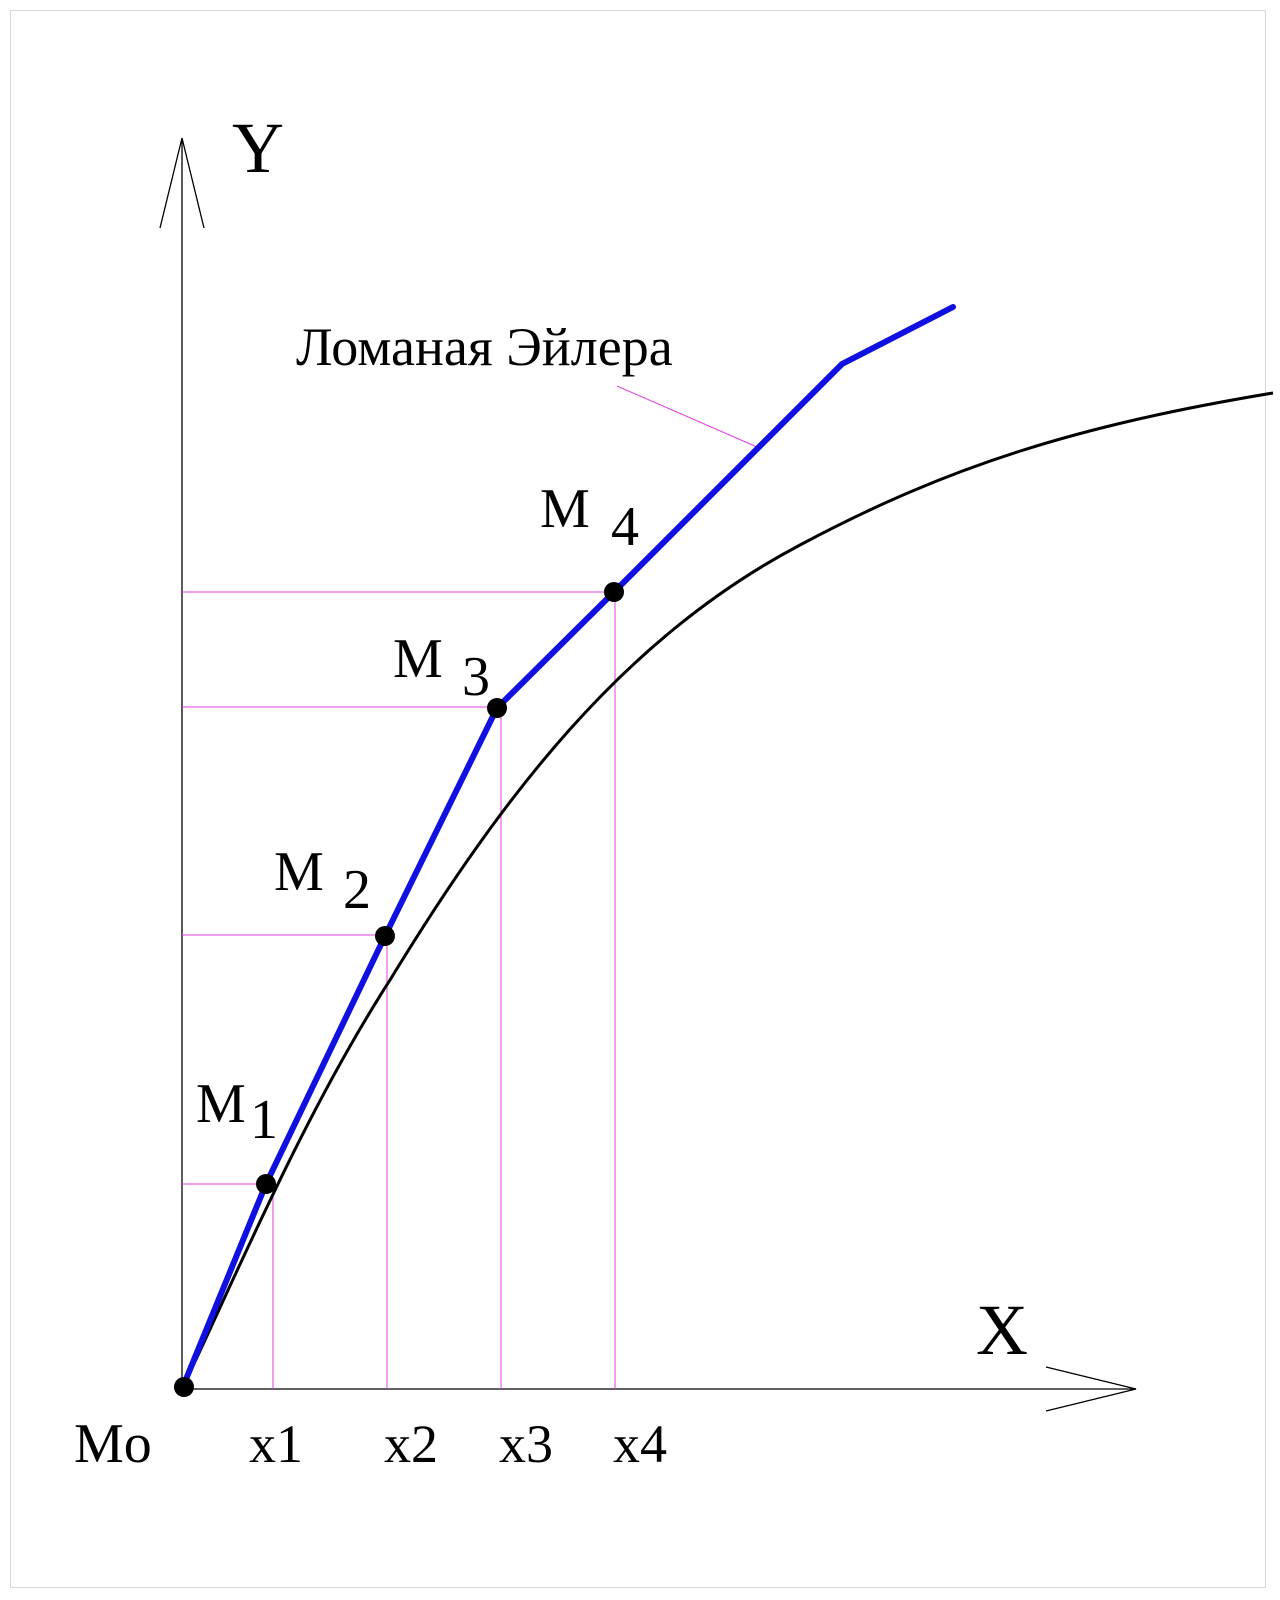 The height and width of the screenshot is (1600, 1280). I want to click on point-m3, so click(497, 708).